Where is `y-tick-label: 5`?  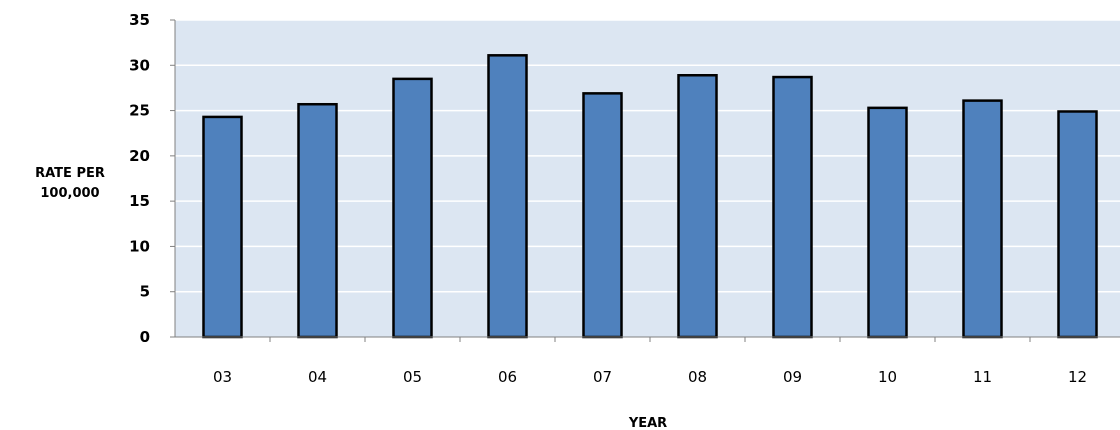
y-tick-label: 5 is located at coordinates (145, 292).